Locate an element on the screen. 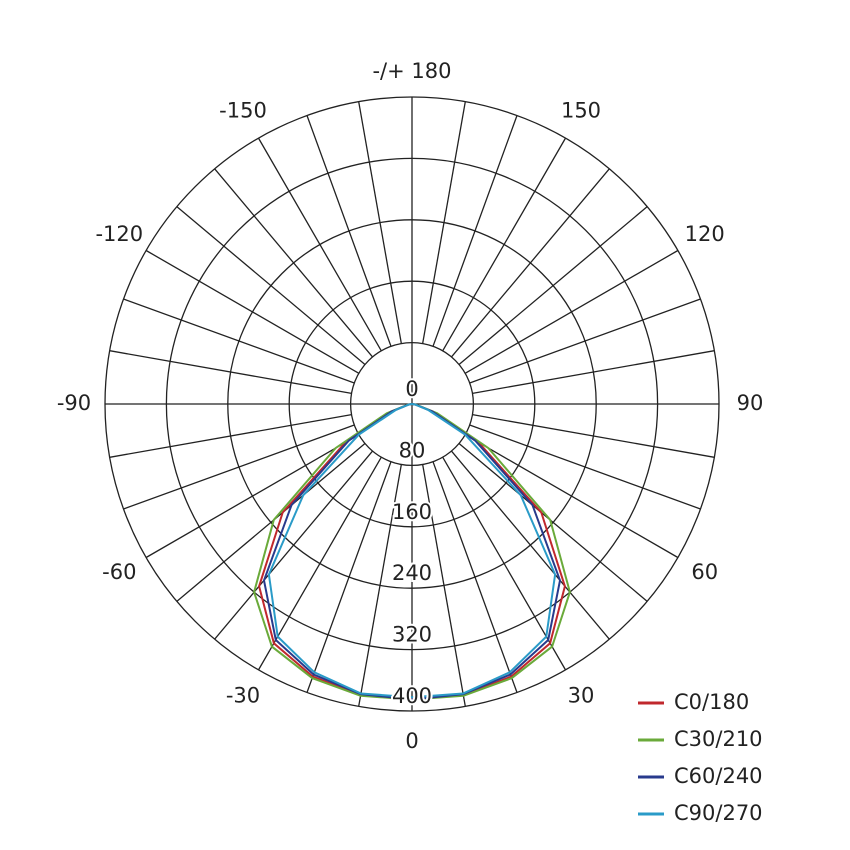 The height and width of the screenshot is (850, 850). r-tick-label: 160 is located at coordinates (412, 512).